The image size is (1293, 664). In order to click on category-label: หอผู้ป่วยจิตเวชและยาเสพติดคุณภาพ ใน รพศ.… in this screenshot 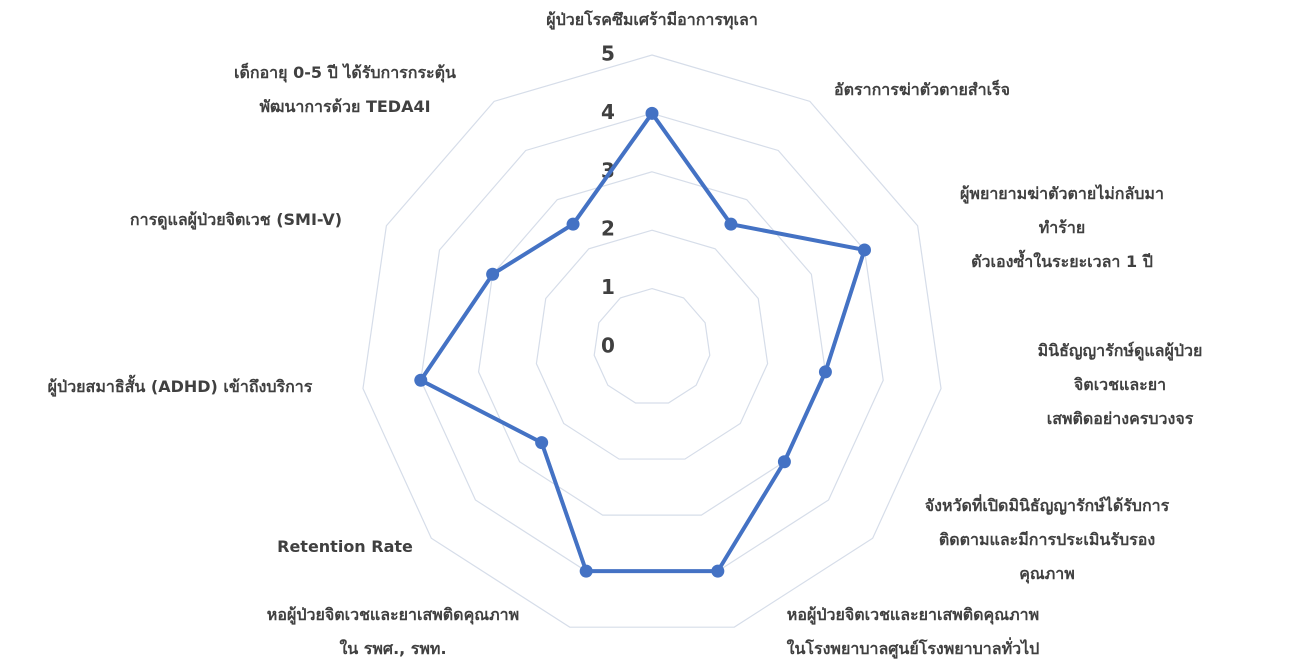, I will do `click(393, 631)`.